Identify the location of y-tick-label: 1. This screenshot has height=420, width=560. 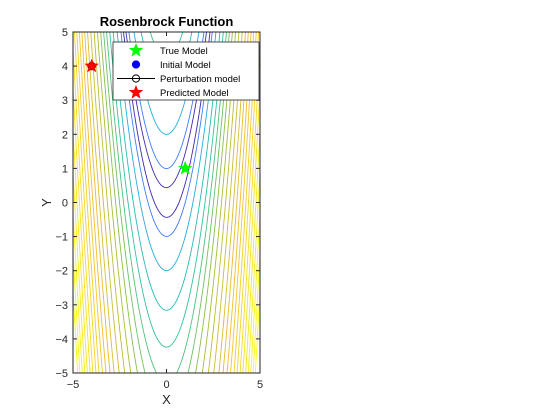
(65, 169).